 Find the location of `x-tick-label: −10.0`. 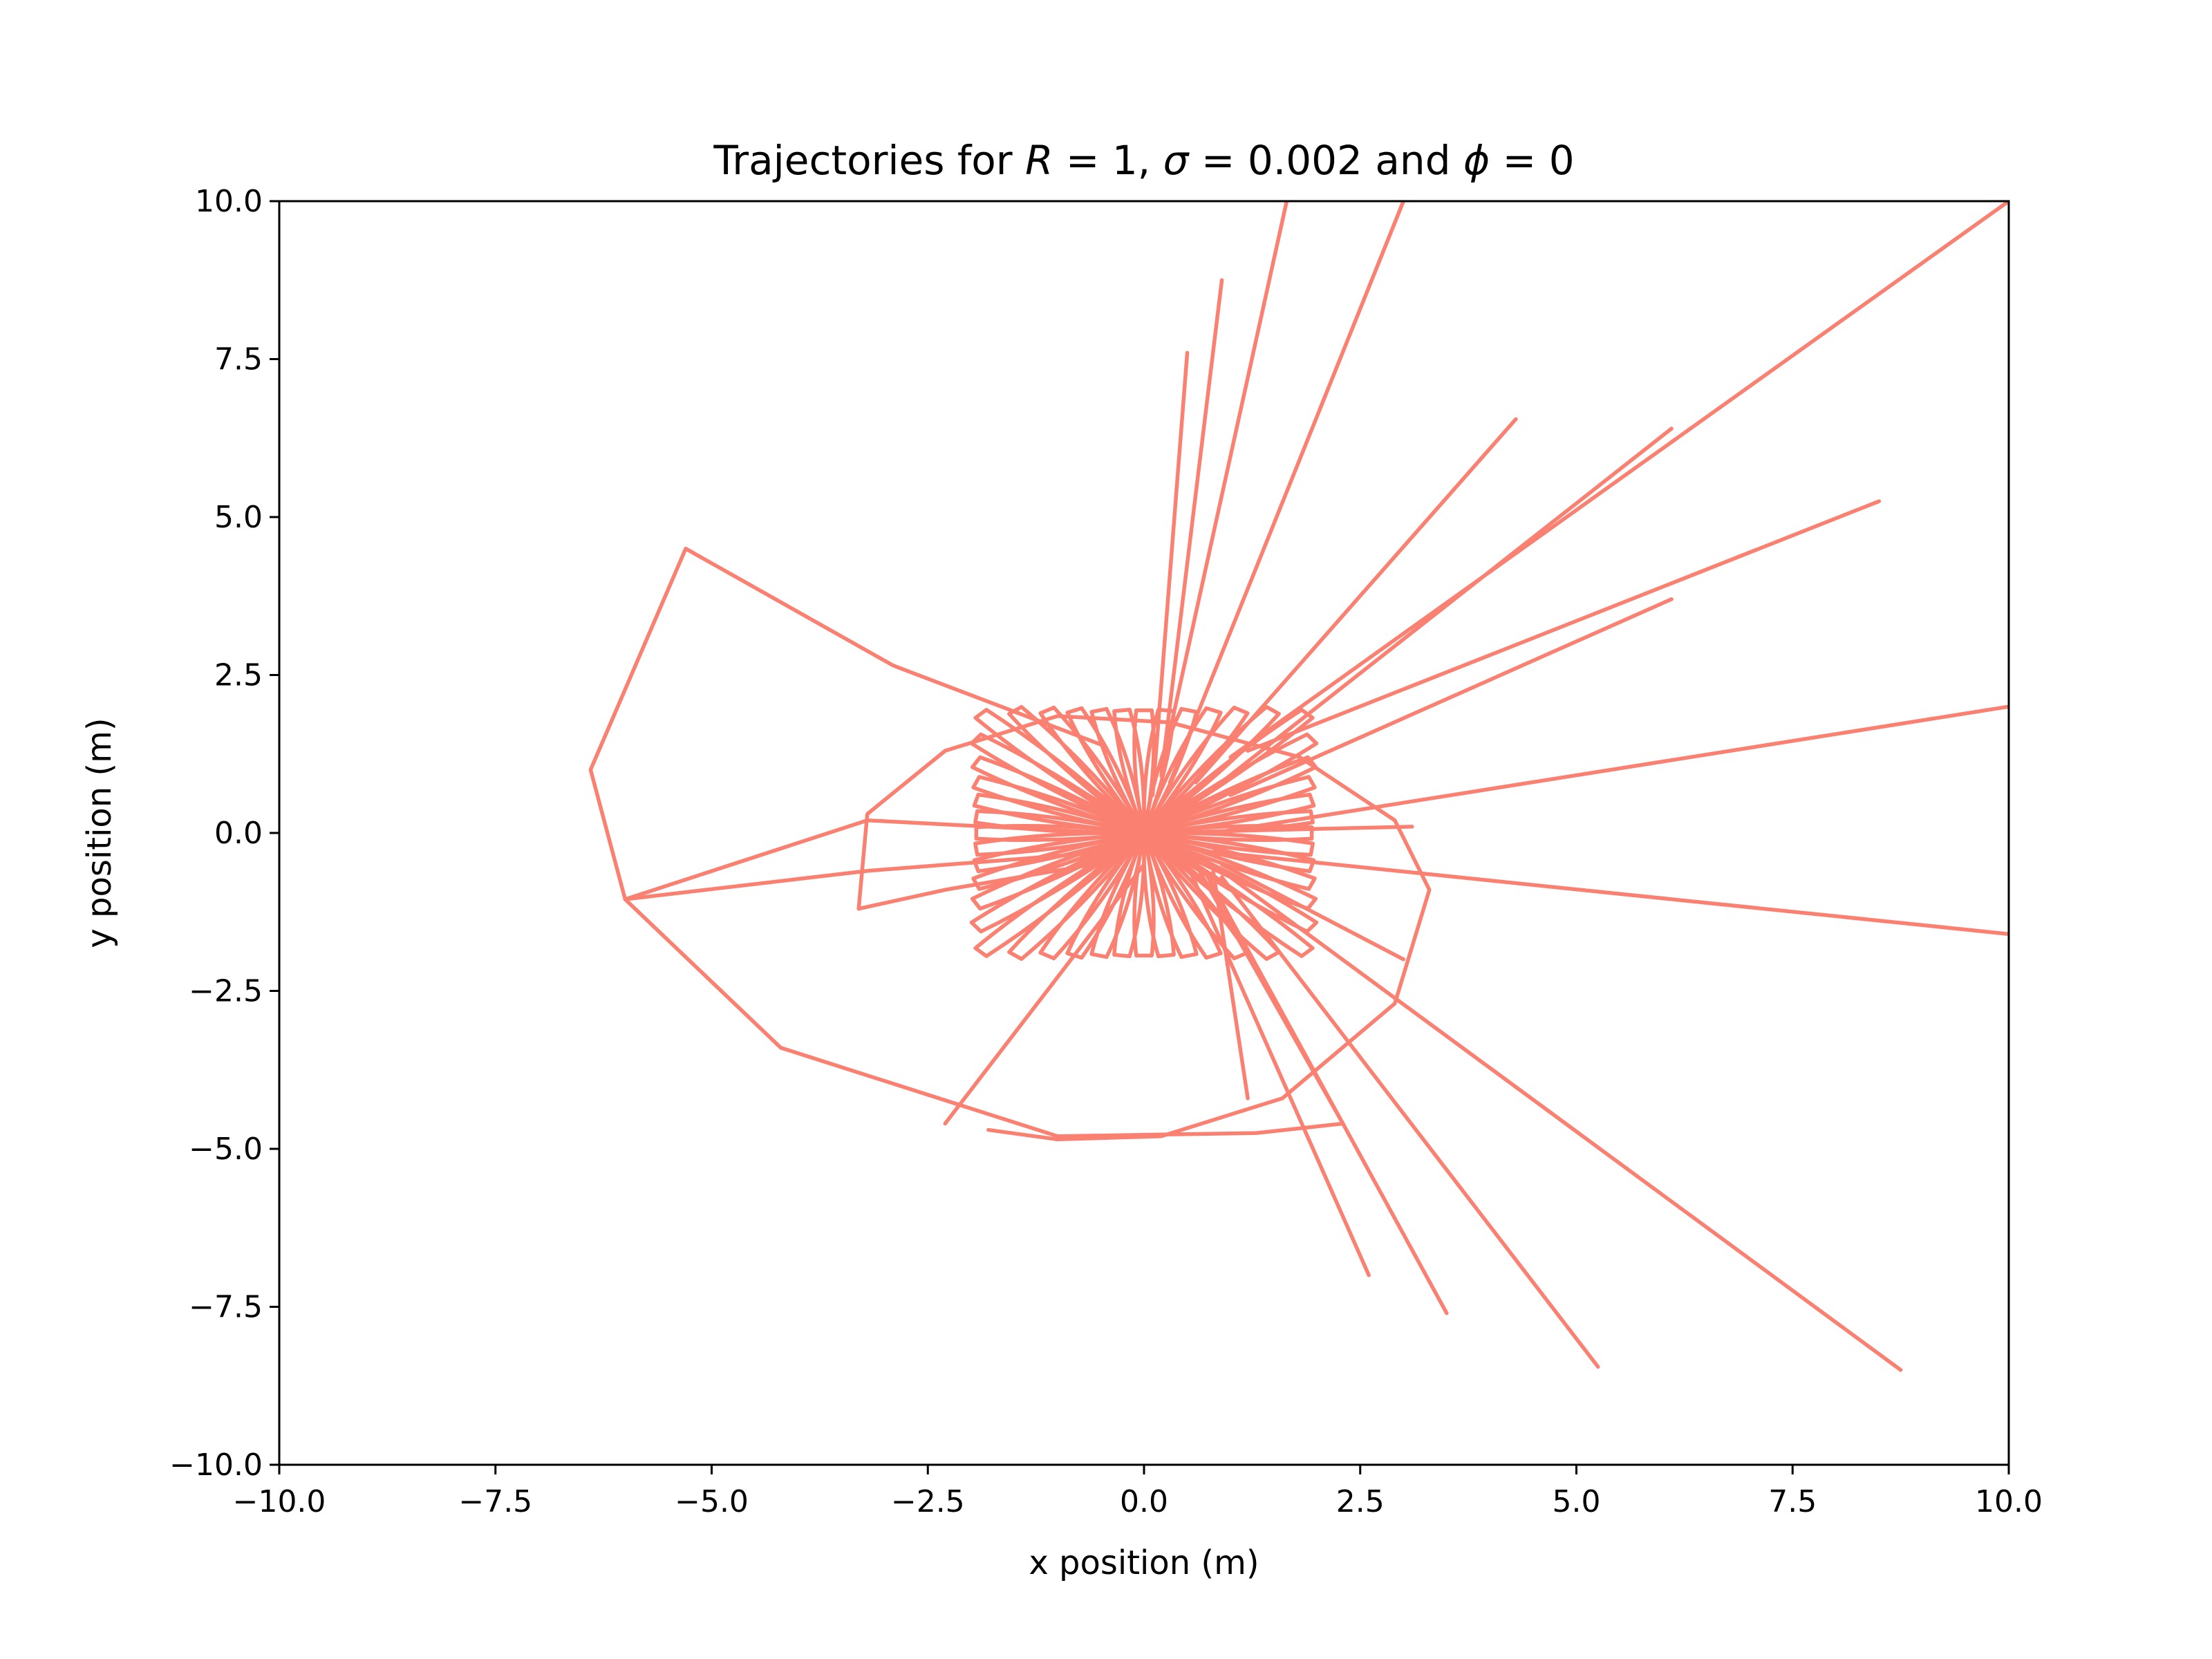

x-tick-label: −10.0 is located at coordinates (279, 1502).